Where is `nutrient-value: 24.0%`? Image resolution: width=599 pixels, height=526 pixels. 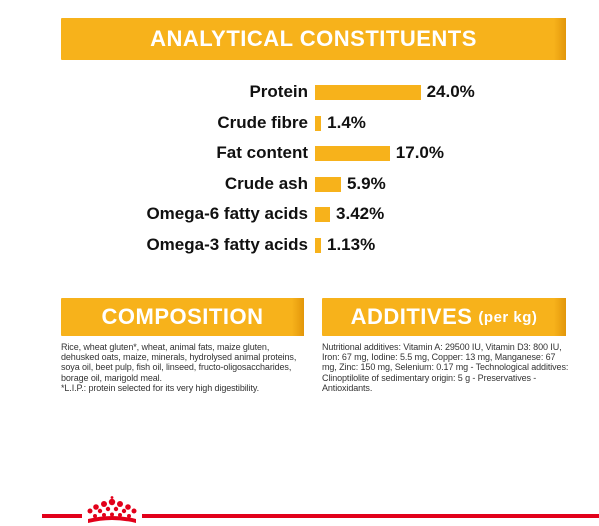
nutrient-value: 24.0% is located at coordinates (450, 91).